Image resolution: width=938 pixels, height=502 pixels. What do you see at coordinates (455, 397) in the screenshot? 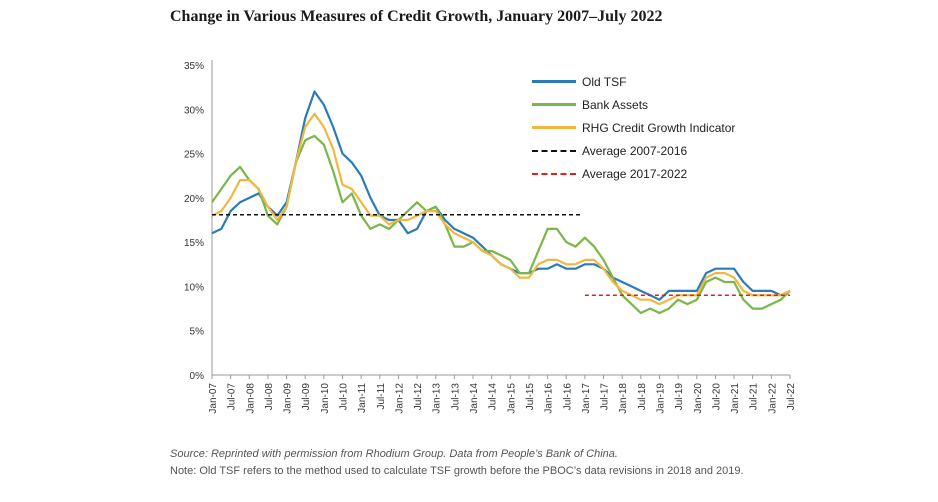
I see `x-tick-label: Jul-13` at bounding box center [455, 397].